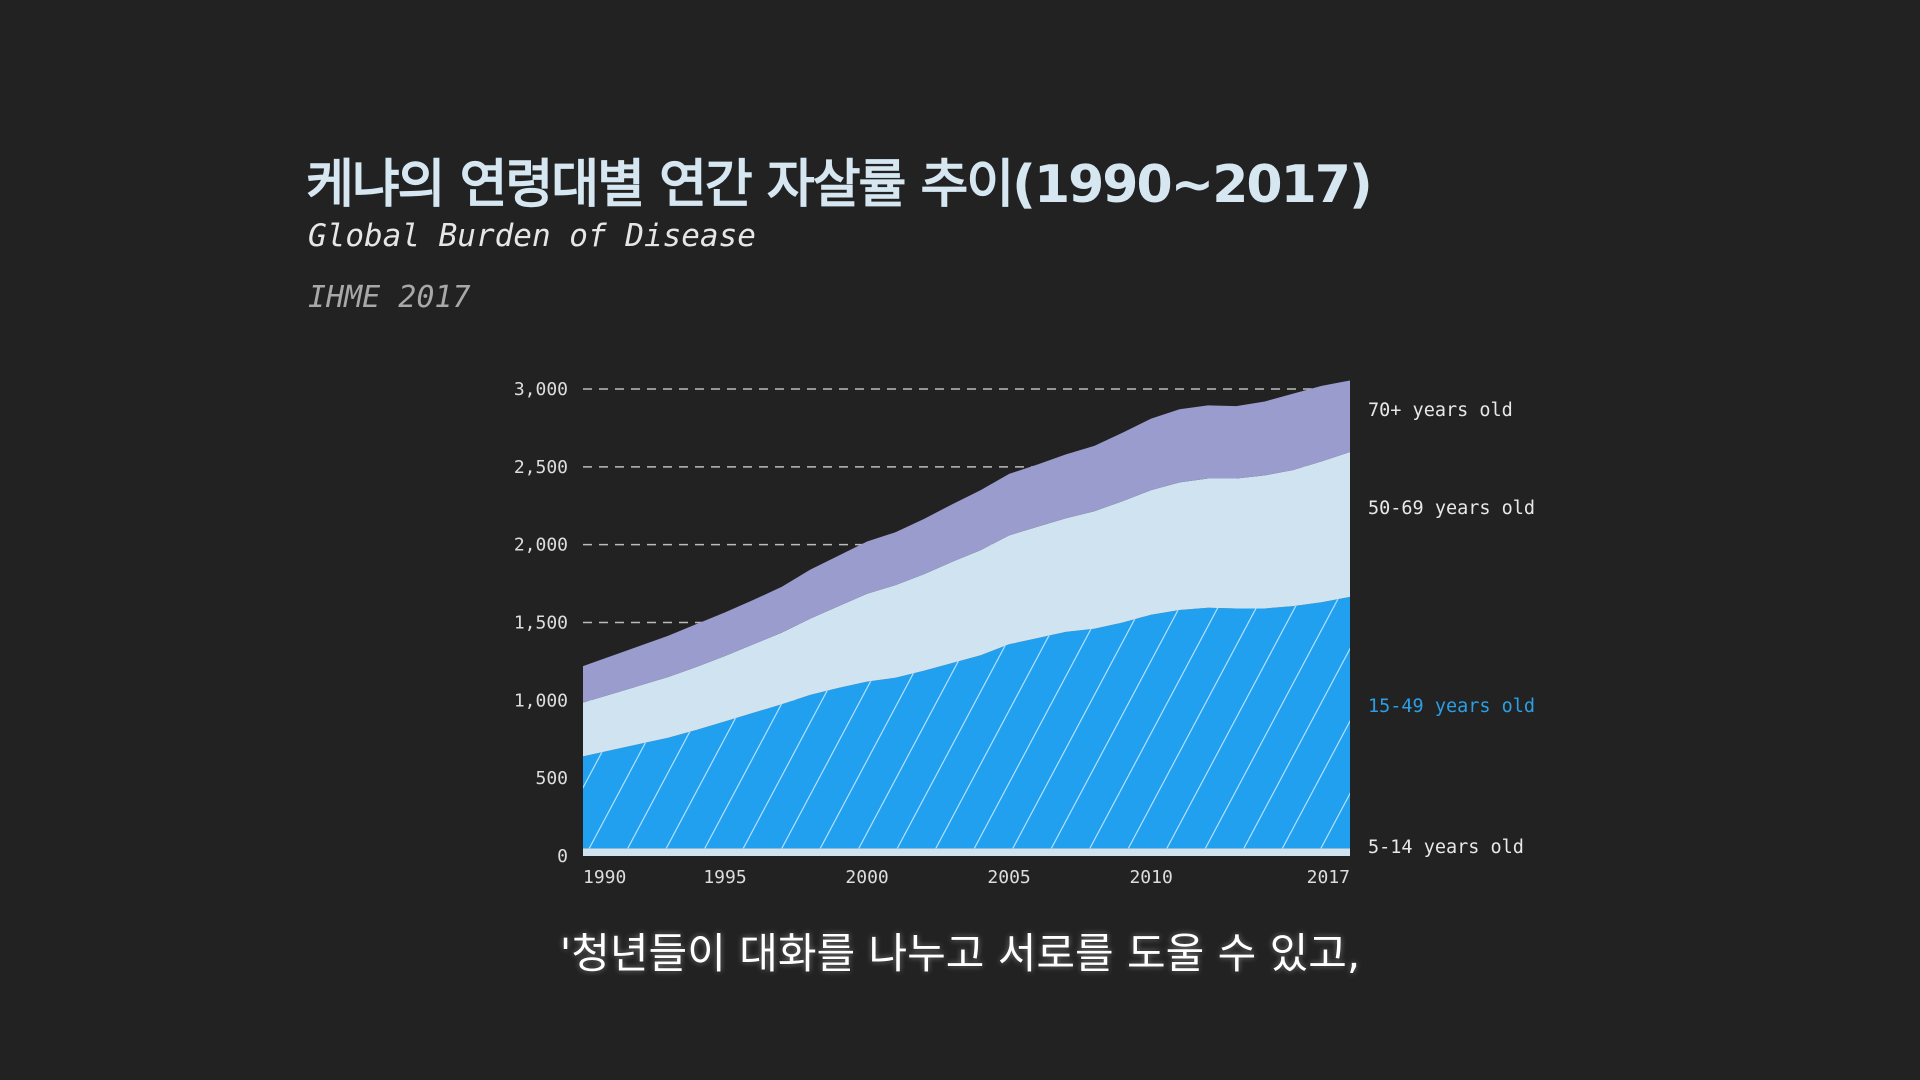  Describe the element at coordinates (1440, 410) in the screenshot. I see `series-label-age-70-plus: 70+ years old` at that location.